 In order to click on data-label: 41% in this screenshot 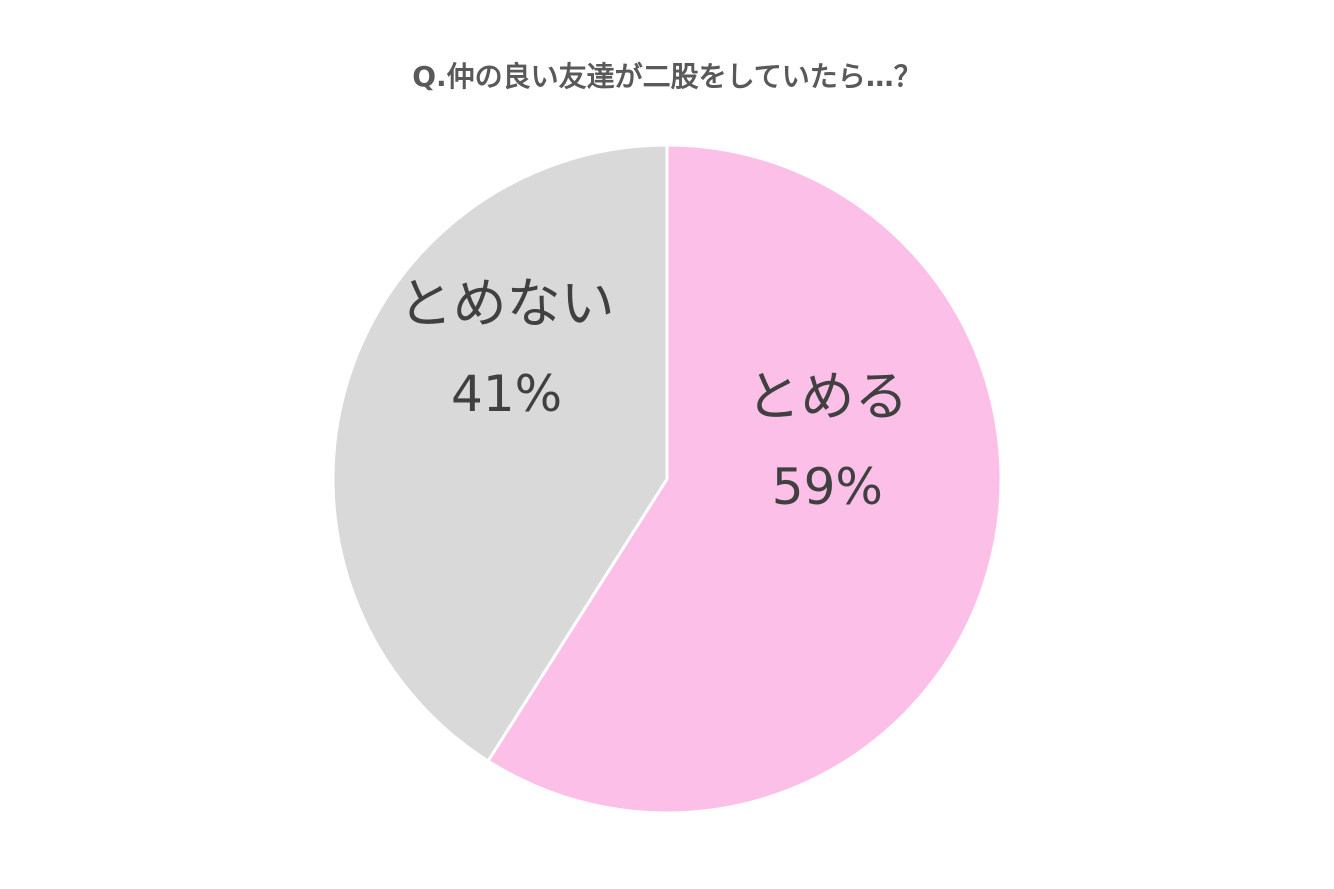, I will do `click(506, 394)`.